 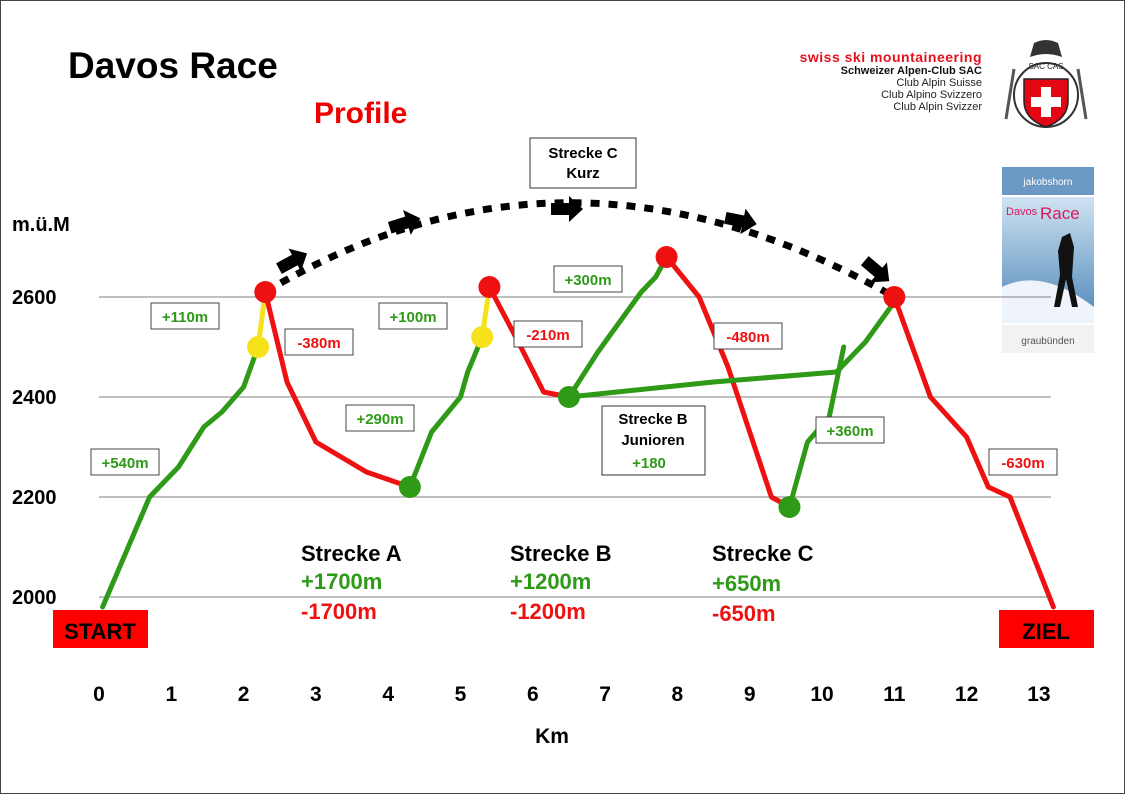 I want to click on junioren-line1: Strecke B, so click(x=652, y=419).